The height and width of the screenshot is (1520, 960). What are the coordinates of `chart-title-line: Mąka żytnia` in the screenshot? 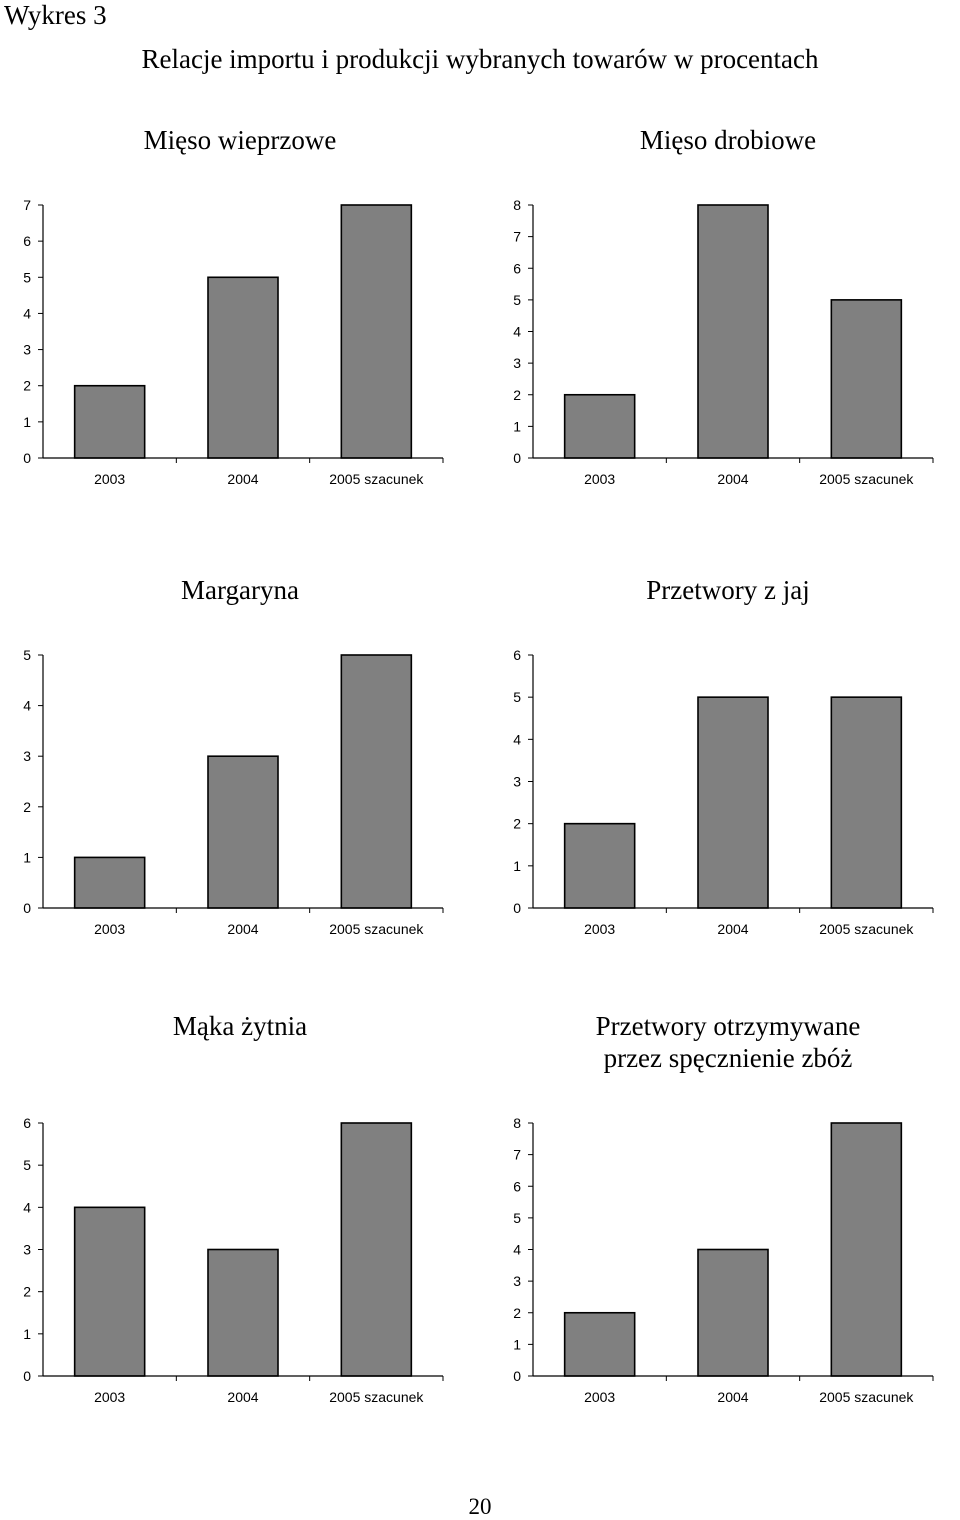 It's located at (240, 1026).